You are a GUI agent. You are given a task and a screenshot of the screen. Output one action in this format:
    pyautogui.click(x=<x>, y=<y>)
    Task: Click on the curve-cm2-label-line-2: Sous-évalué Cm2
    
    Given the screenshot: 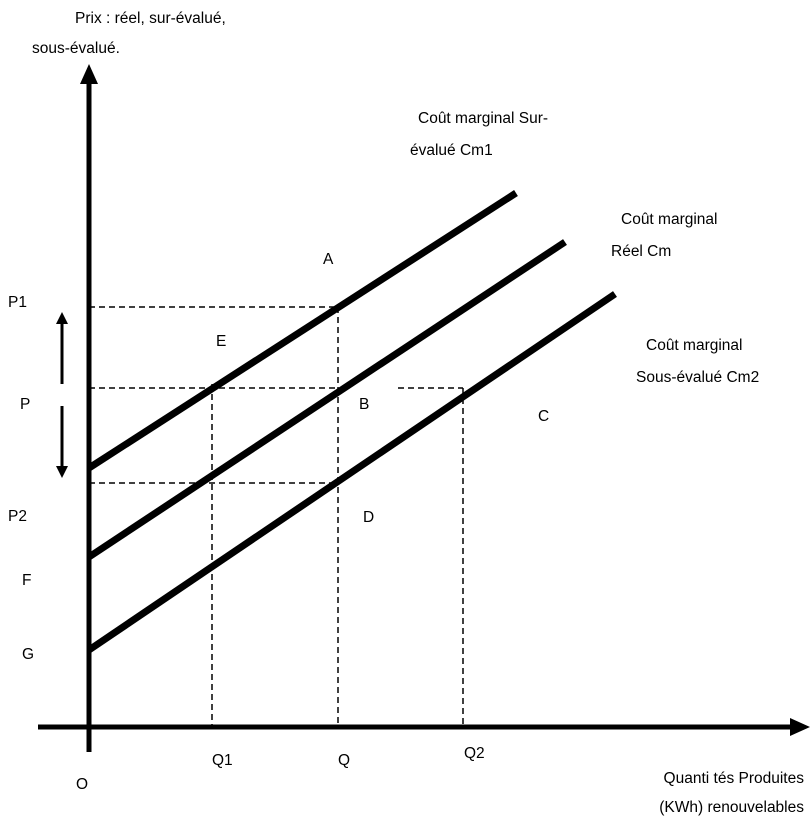 What is the action you would take?
    pyautogui.click(x=697, y=377)
    